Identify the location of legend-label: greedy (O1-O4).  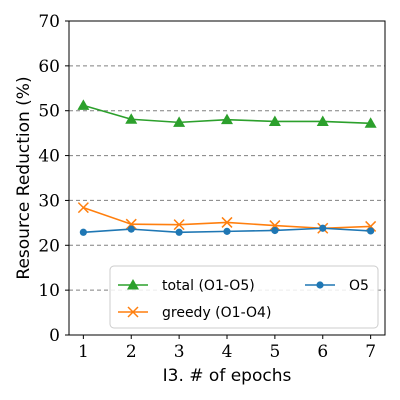
(216, 313).